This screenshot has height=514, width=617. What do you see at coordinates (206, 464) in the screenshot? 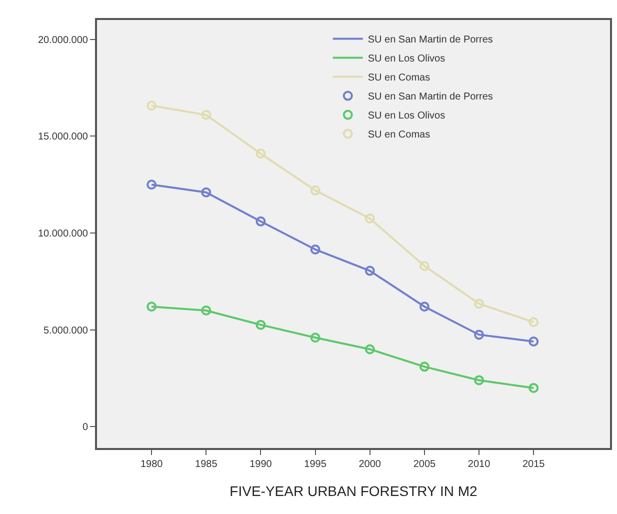
I see `x-tick-label: 1985` at bounding box center [206, 464].